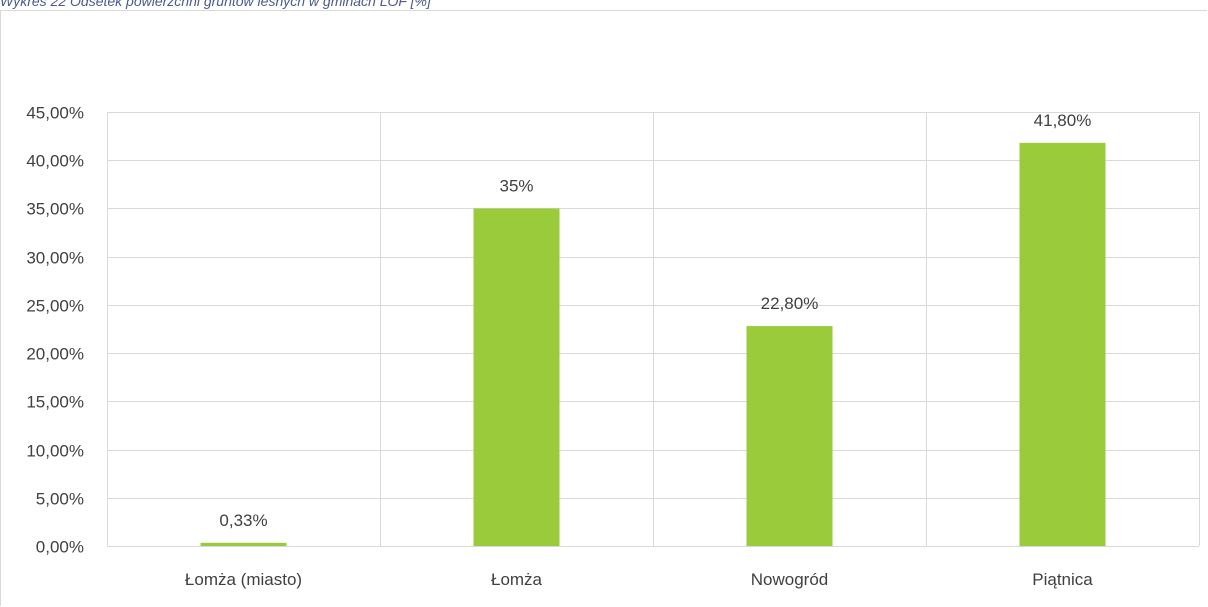 The width and height of the screenshot is (1208, 607). What do you see at coordinates (790, 303) in the screenshot?
I see `data-label: 22,80%` at bounding box center [790, 303].